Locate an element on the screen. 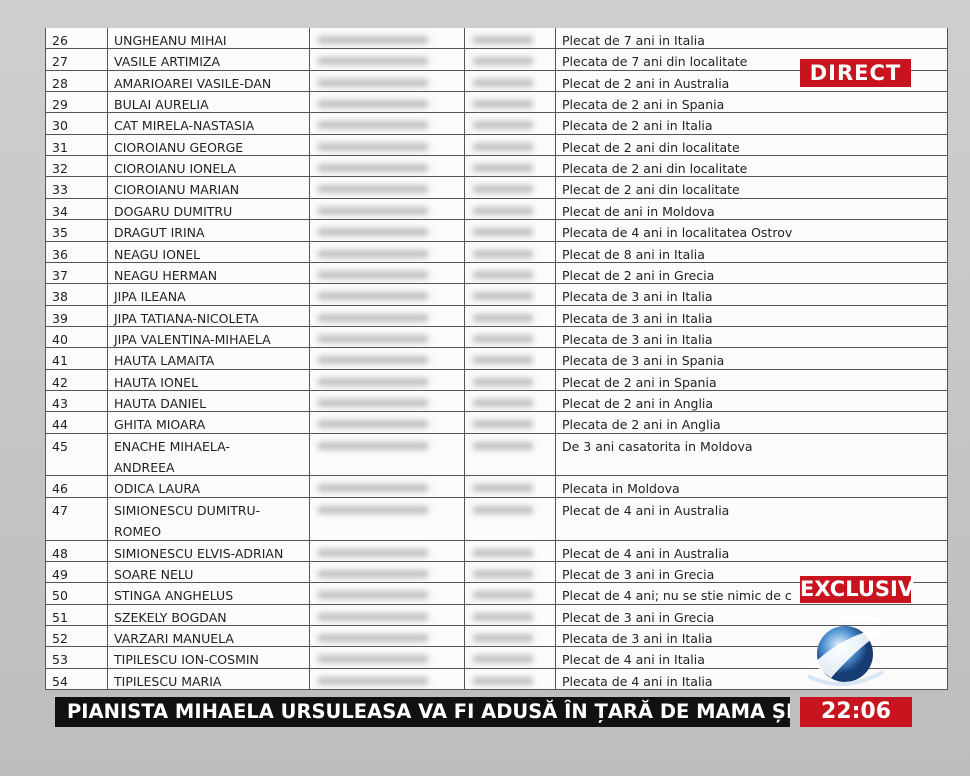  row-number: 26 is located at coordinates (76, 39).